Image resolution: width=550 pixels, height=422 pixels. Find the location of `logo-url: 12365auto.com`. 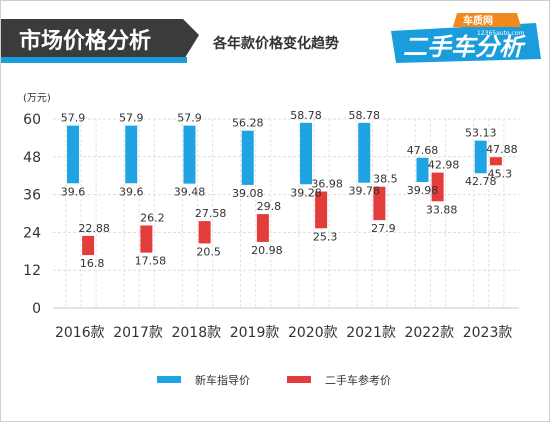

logo-url: 12365auto.com is located at coordinates (500, 33).